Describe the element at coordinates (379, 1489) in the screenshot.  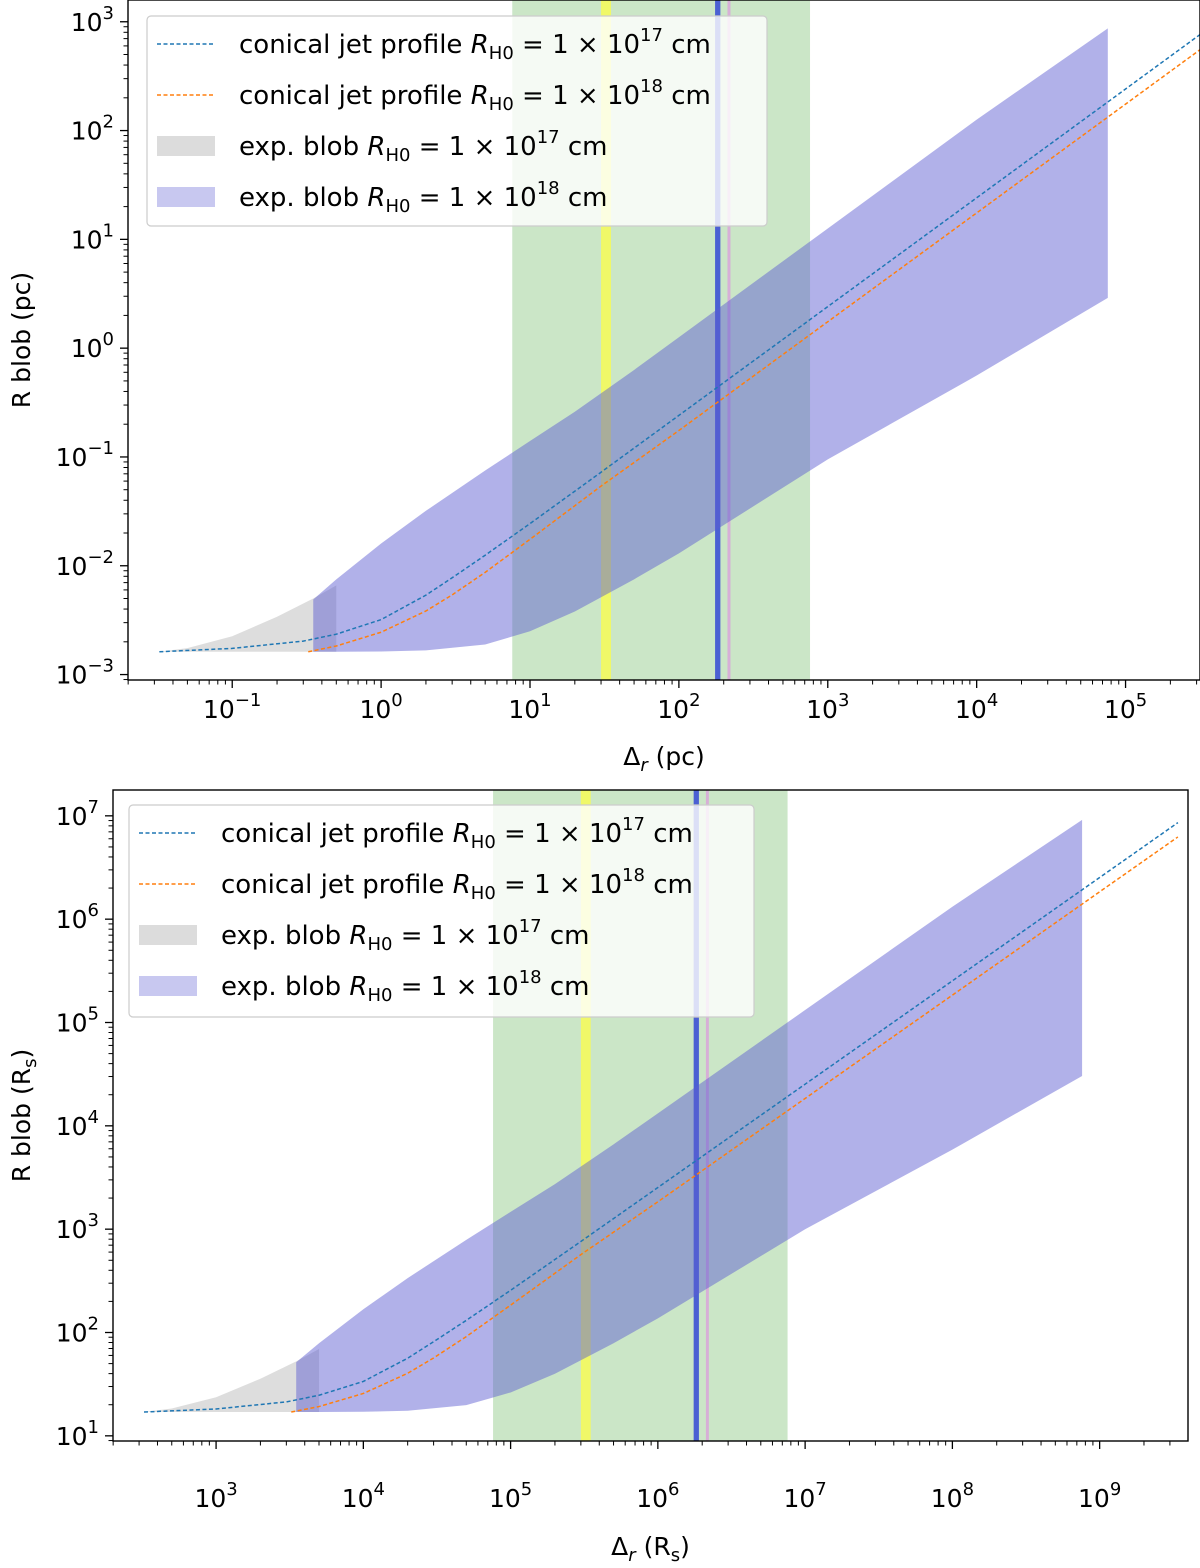
I see `x-tick-exp: 4` at that location.